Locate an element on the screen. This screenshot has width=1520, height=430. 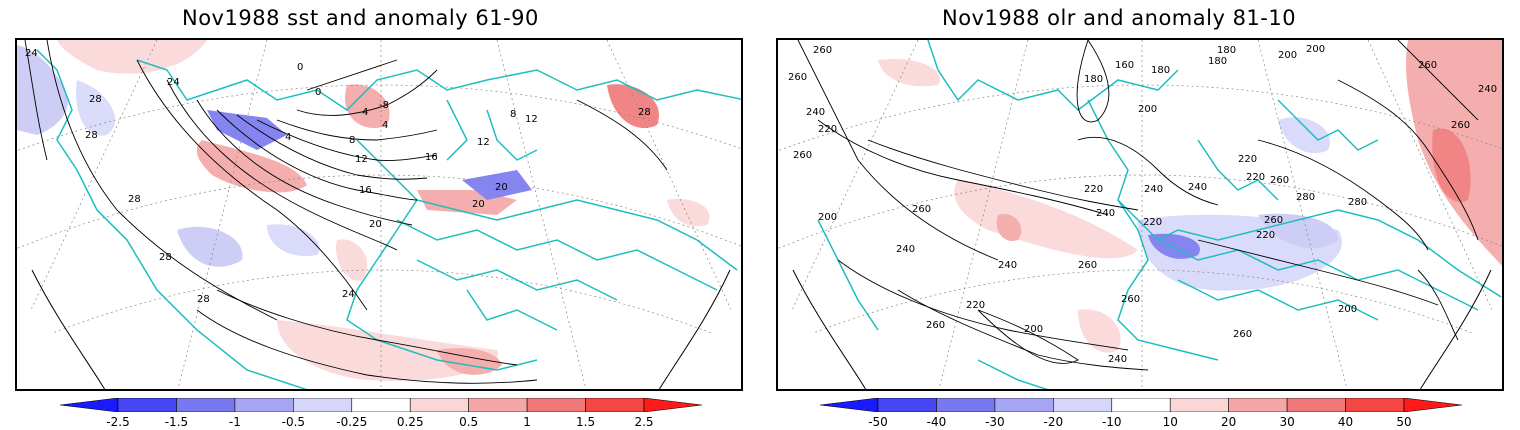
olr-hemisphere-edge-left is located at coordinates (829, 329).